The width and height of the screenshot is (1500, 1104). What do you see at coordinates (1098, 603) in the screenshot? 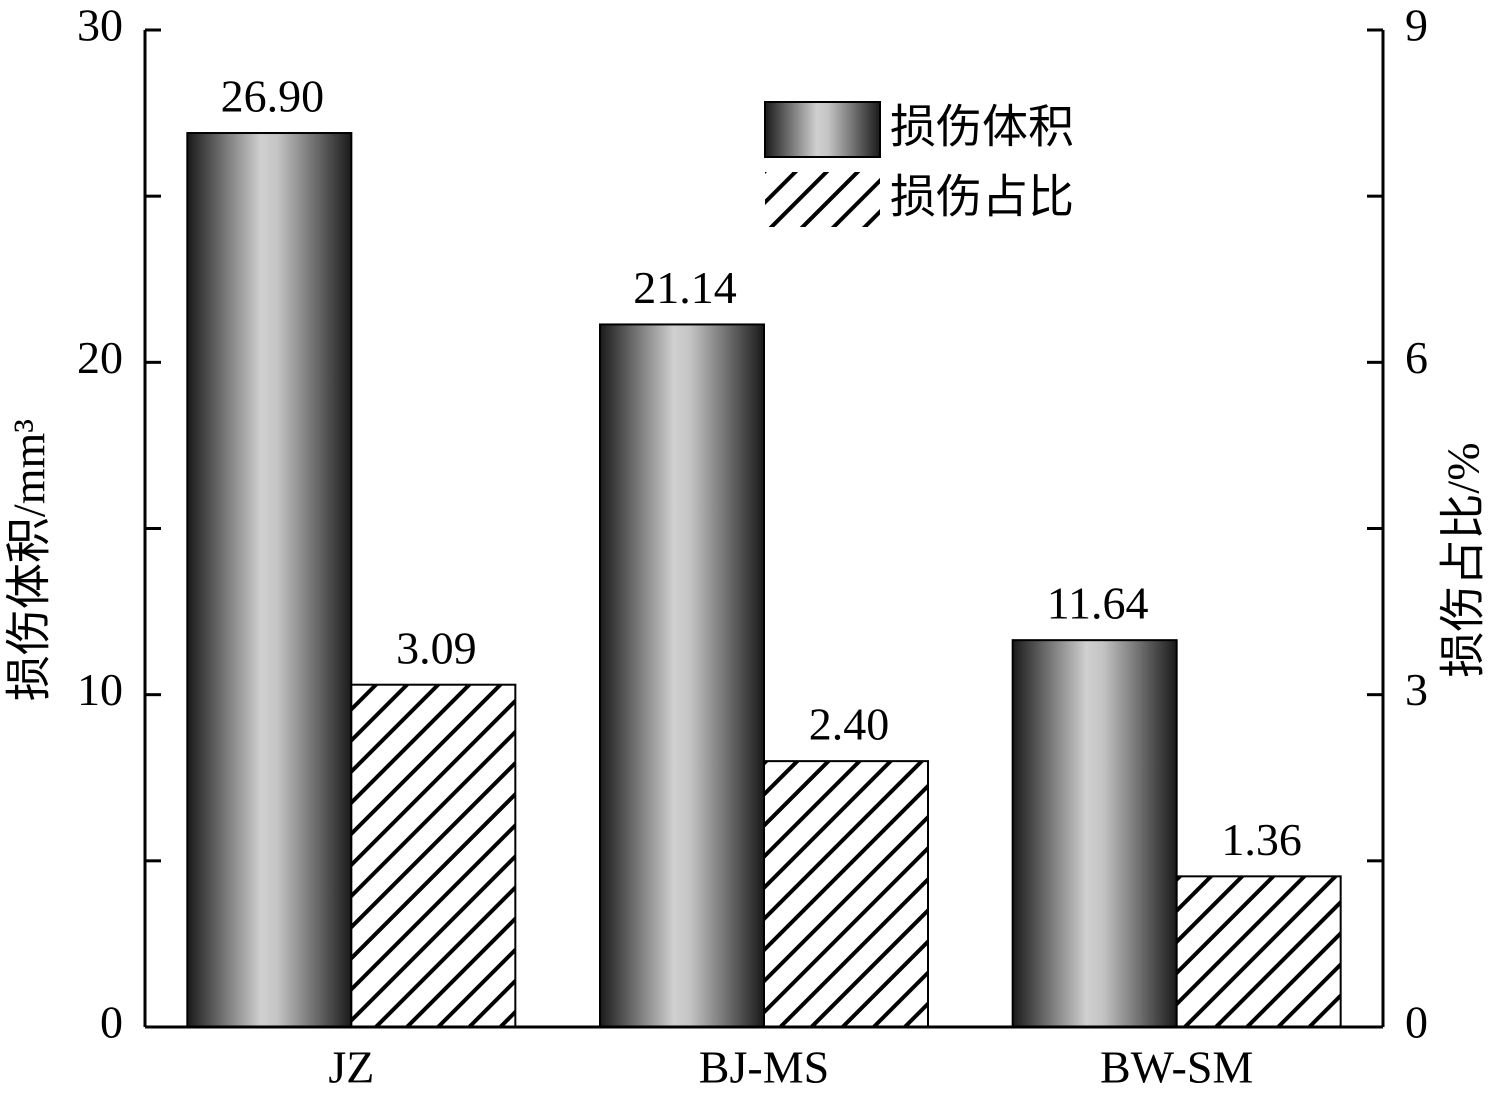
I see `value-label: 11.64` at bounding box center [1098, 603].